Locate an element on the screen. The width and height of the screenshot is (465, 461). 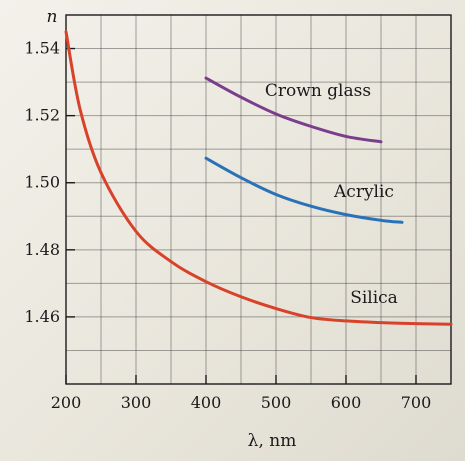
y-tick-label-1.46: 1.46 is located at coordinates (42, 316).